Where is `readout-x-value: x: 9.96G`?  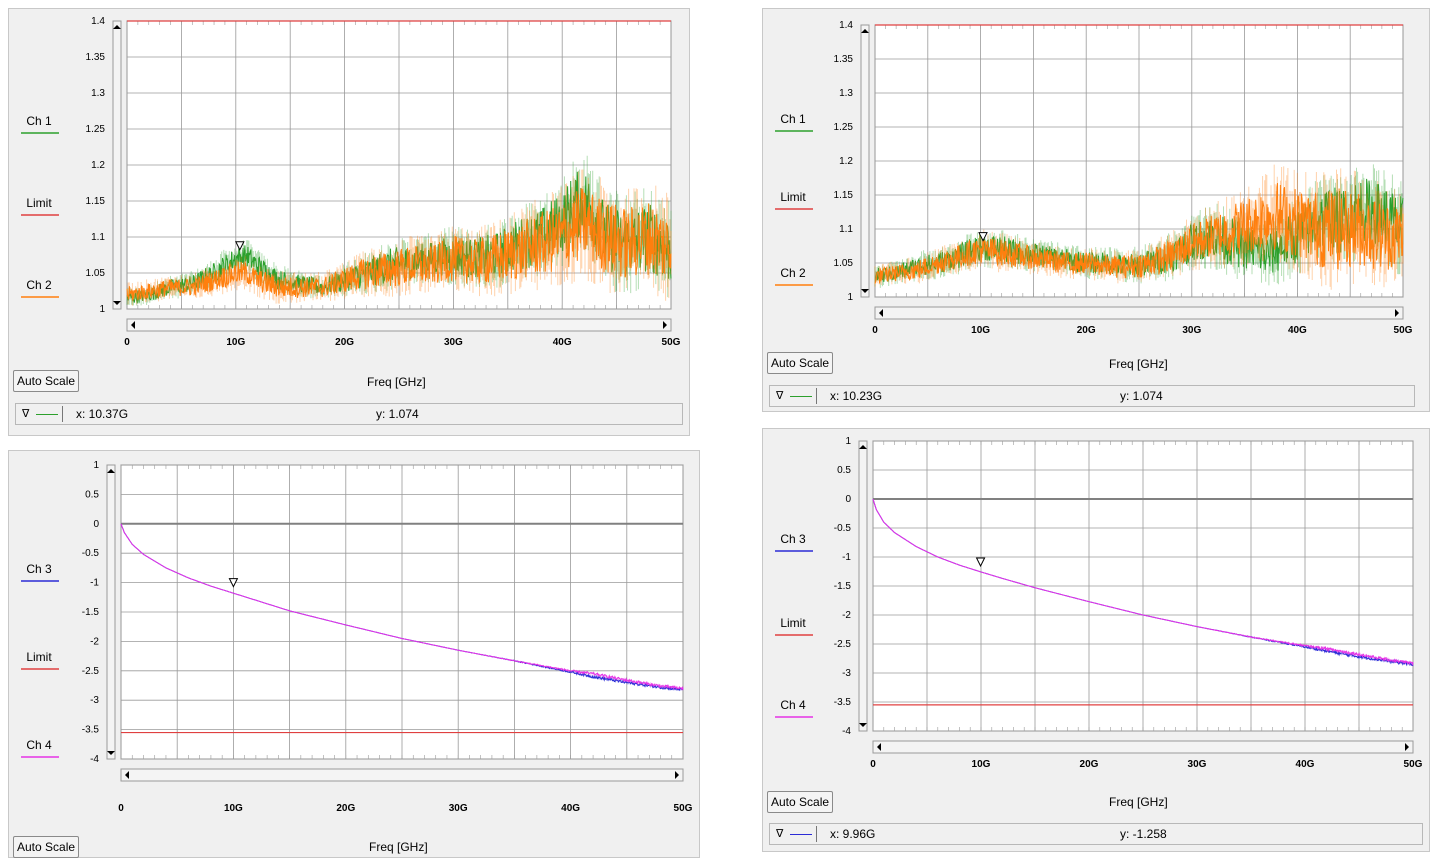 readout-x-value: x: 9.96G is located at coordinates (853, 834).